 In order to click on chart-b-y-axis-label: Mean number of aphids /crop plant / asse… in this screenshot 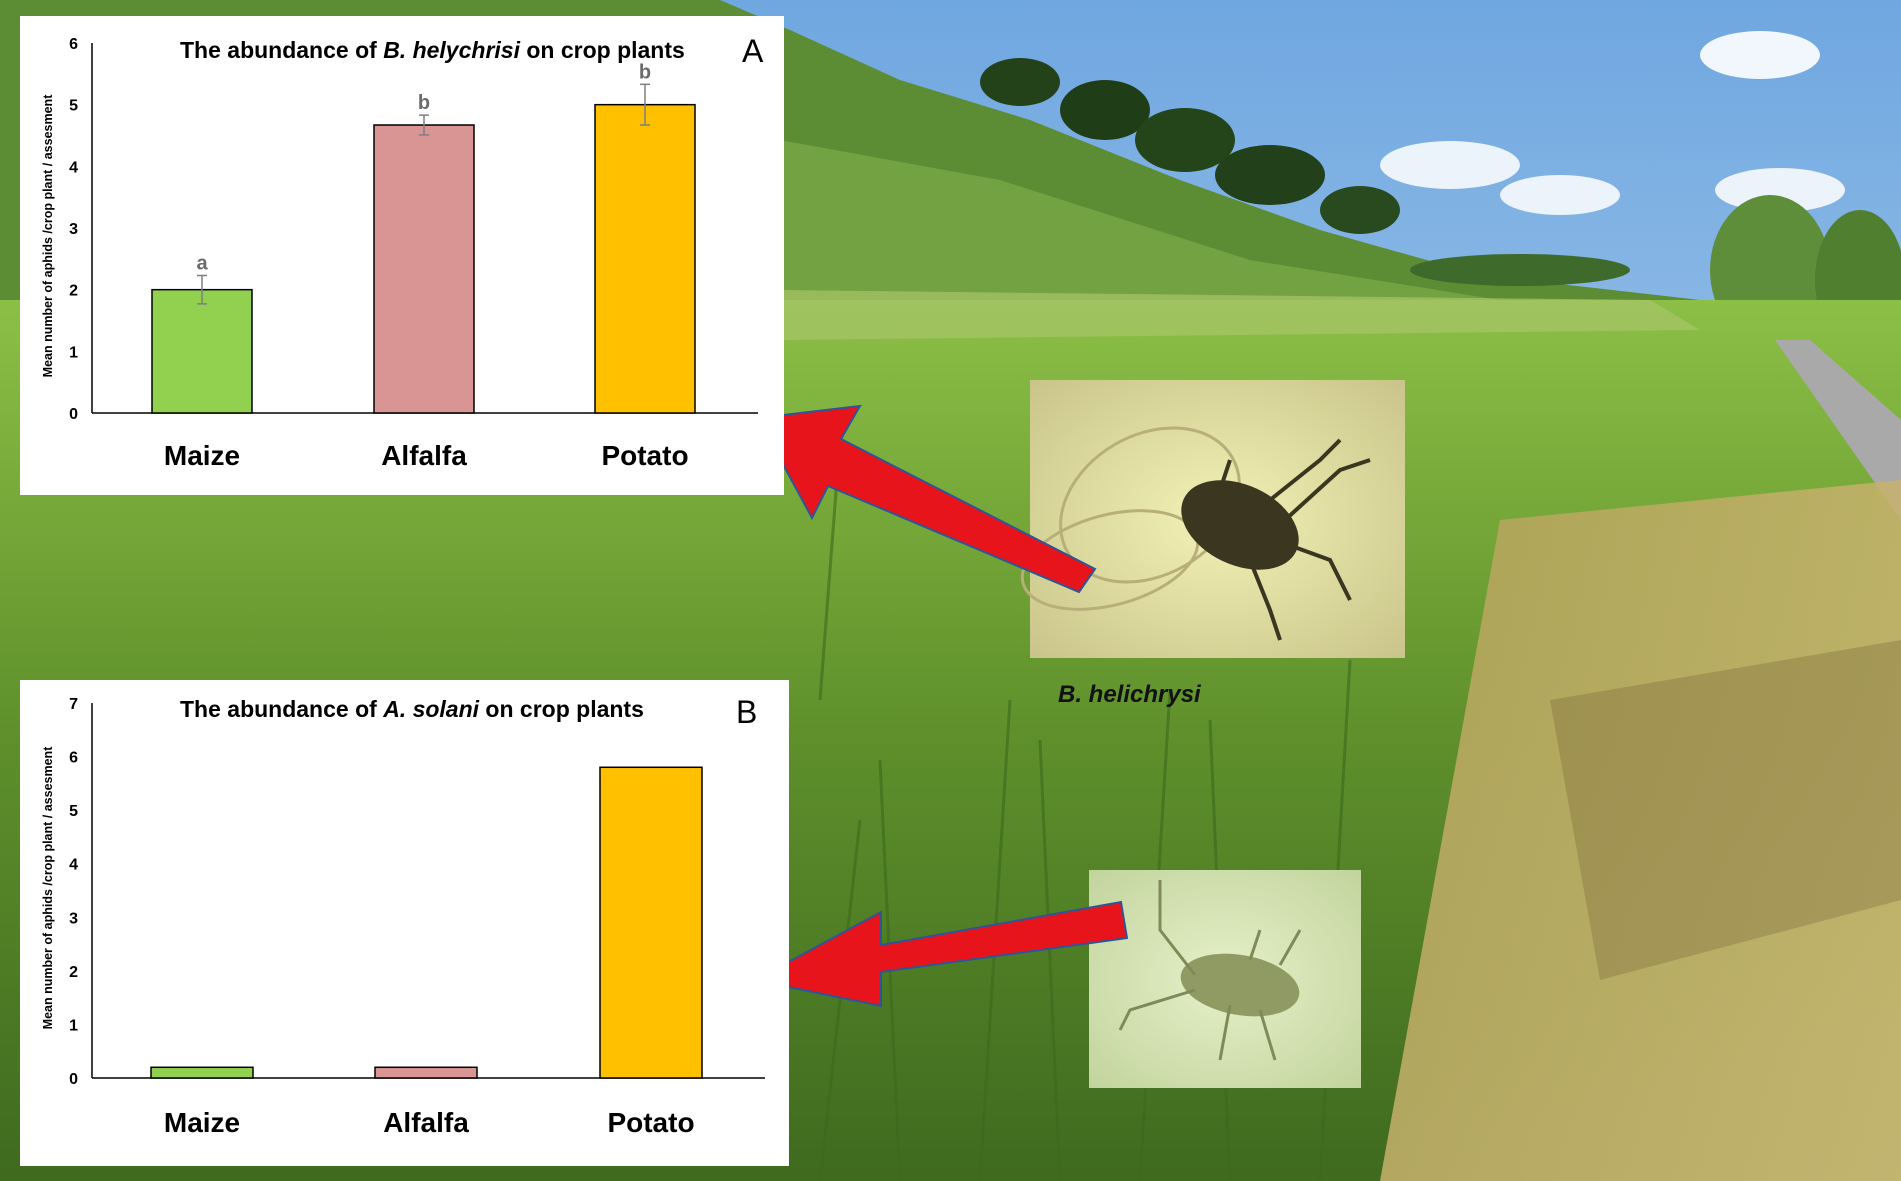, I will do `click(48, 888)`.